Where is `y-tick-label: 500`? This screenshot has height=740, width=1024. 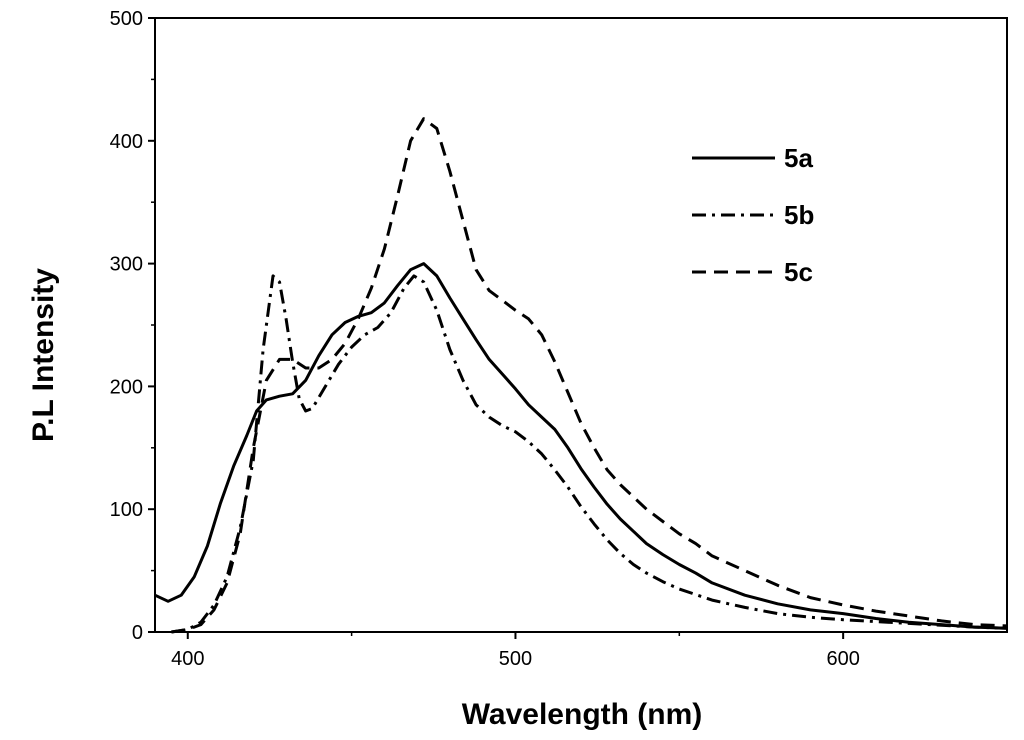
y-tick-label: 500 is located at coordinates (126, 19).